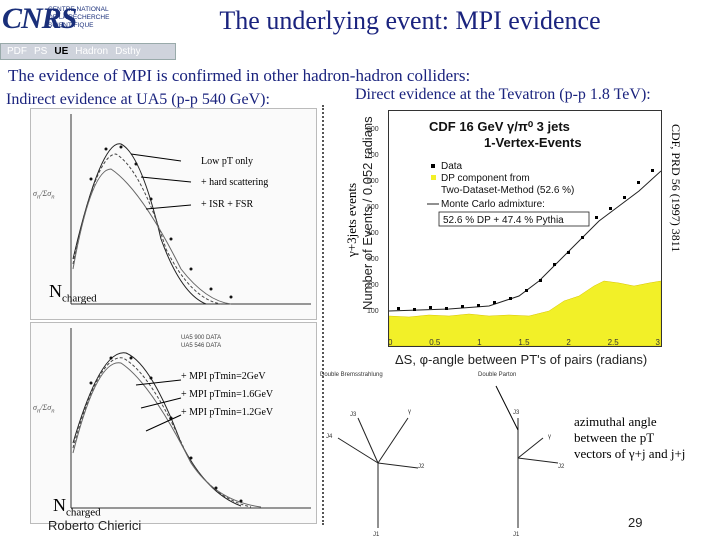  What do you see at coordinates (227, 204) in the screenshot?
I see `annotation-isr-fsr: + ISR + FSR` at bounding box center [227, 204].